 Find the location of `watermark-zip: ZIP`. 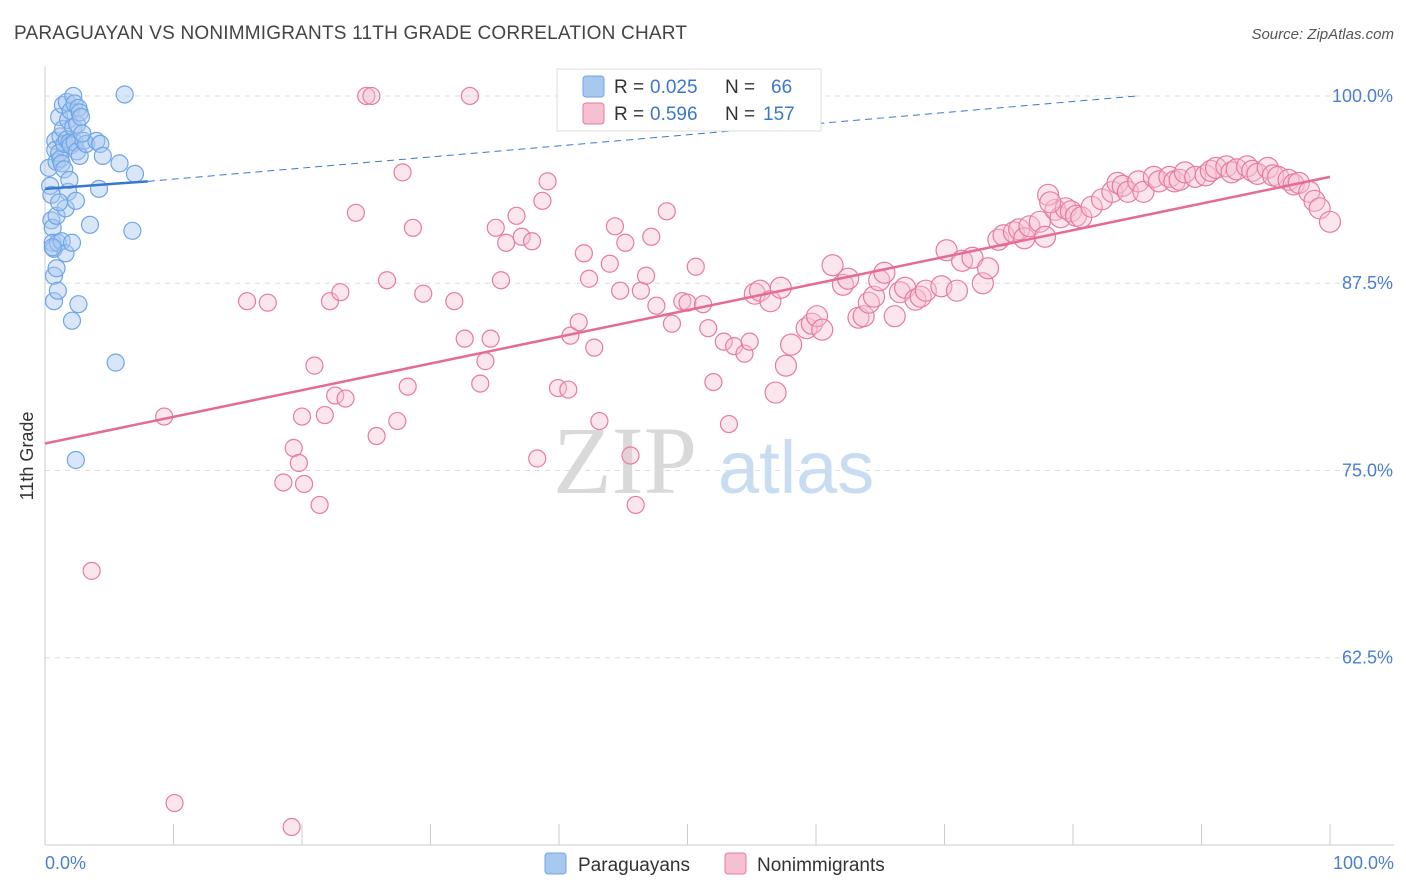

watermark-zip: ZIP is located at coordinates (625, 460).